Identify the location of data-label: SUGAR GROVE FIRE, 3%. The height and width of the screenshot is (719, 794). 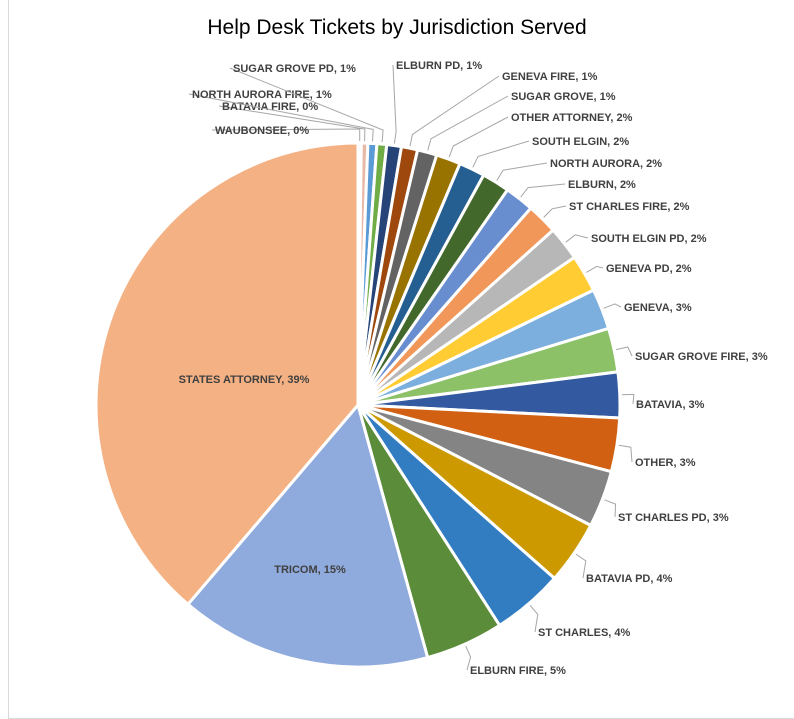
(701, 357).